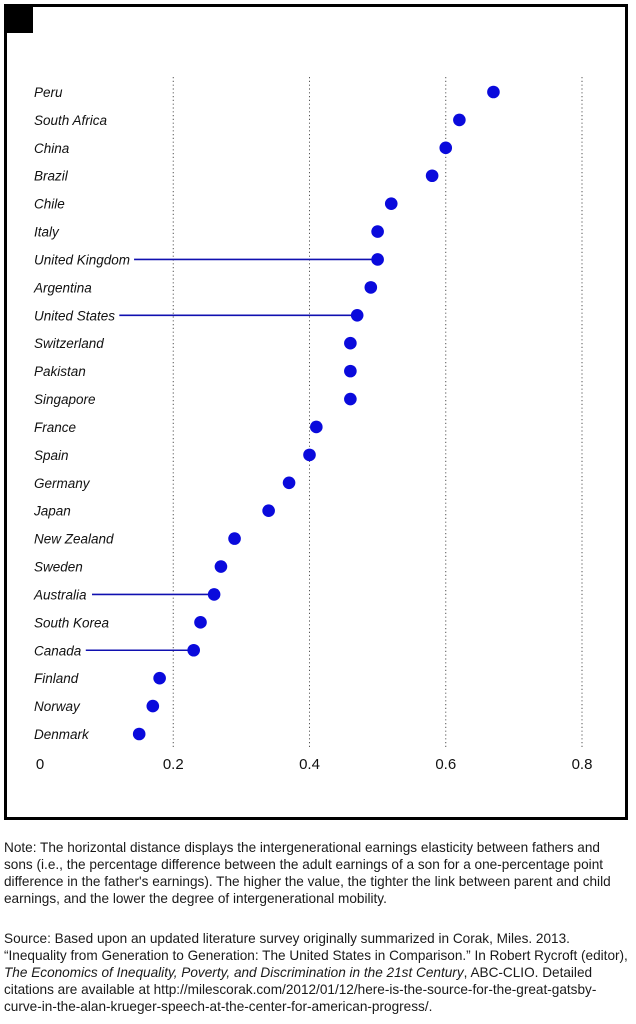 The height and width of the screenshot is (1024, 636). What do you see at coordinates (40, 764) in the screenshot?
I see `x-tick-label: 0` at bounding box center [40, 764].